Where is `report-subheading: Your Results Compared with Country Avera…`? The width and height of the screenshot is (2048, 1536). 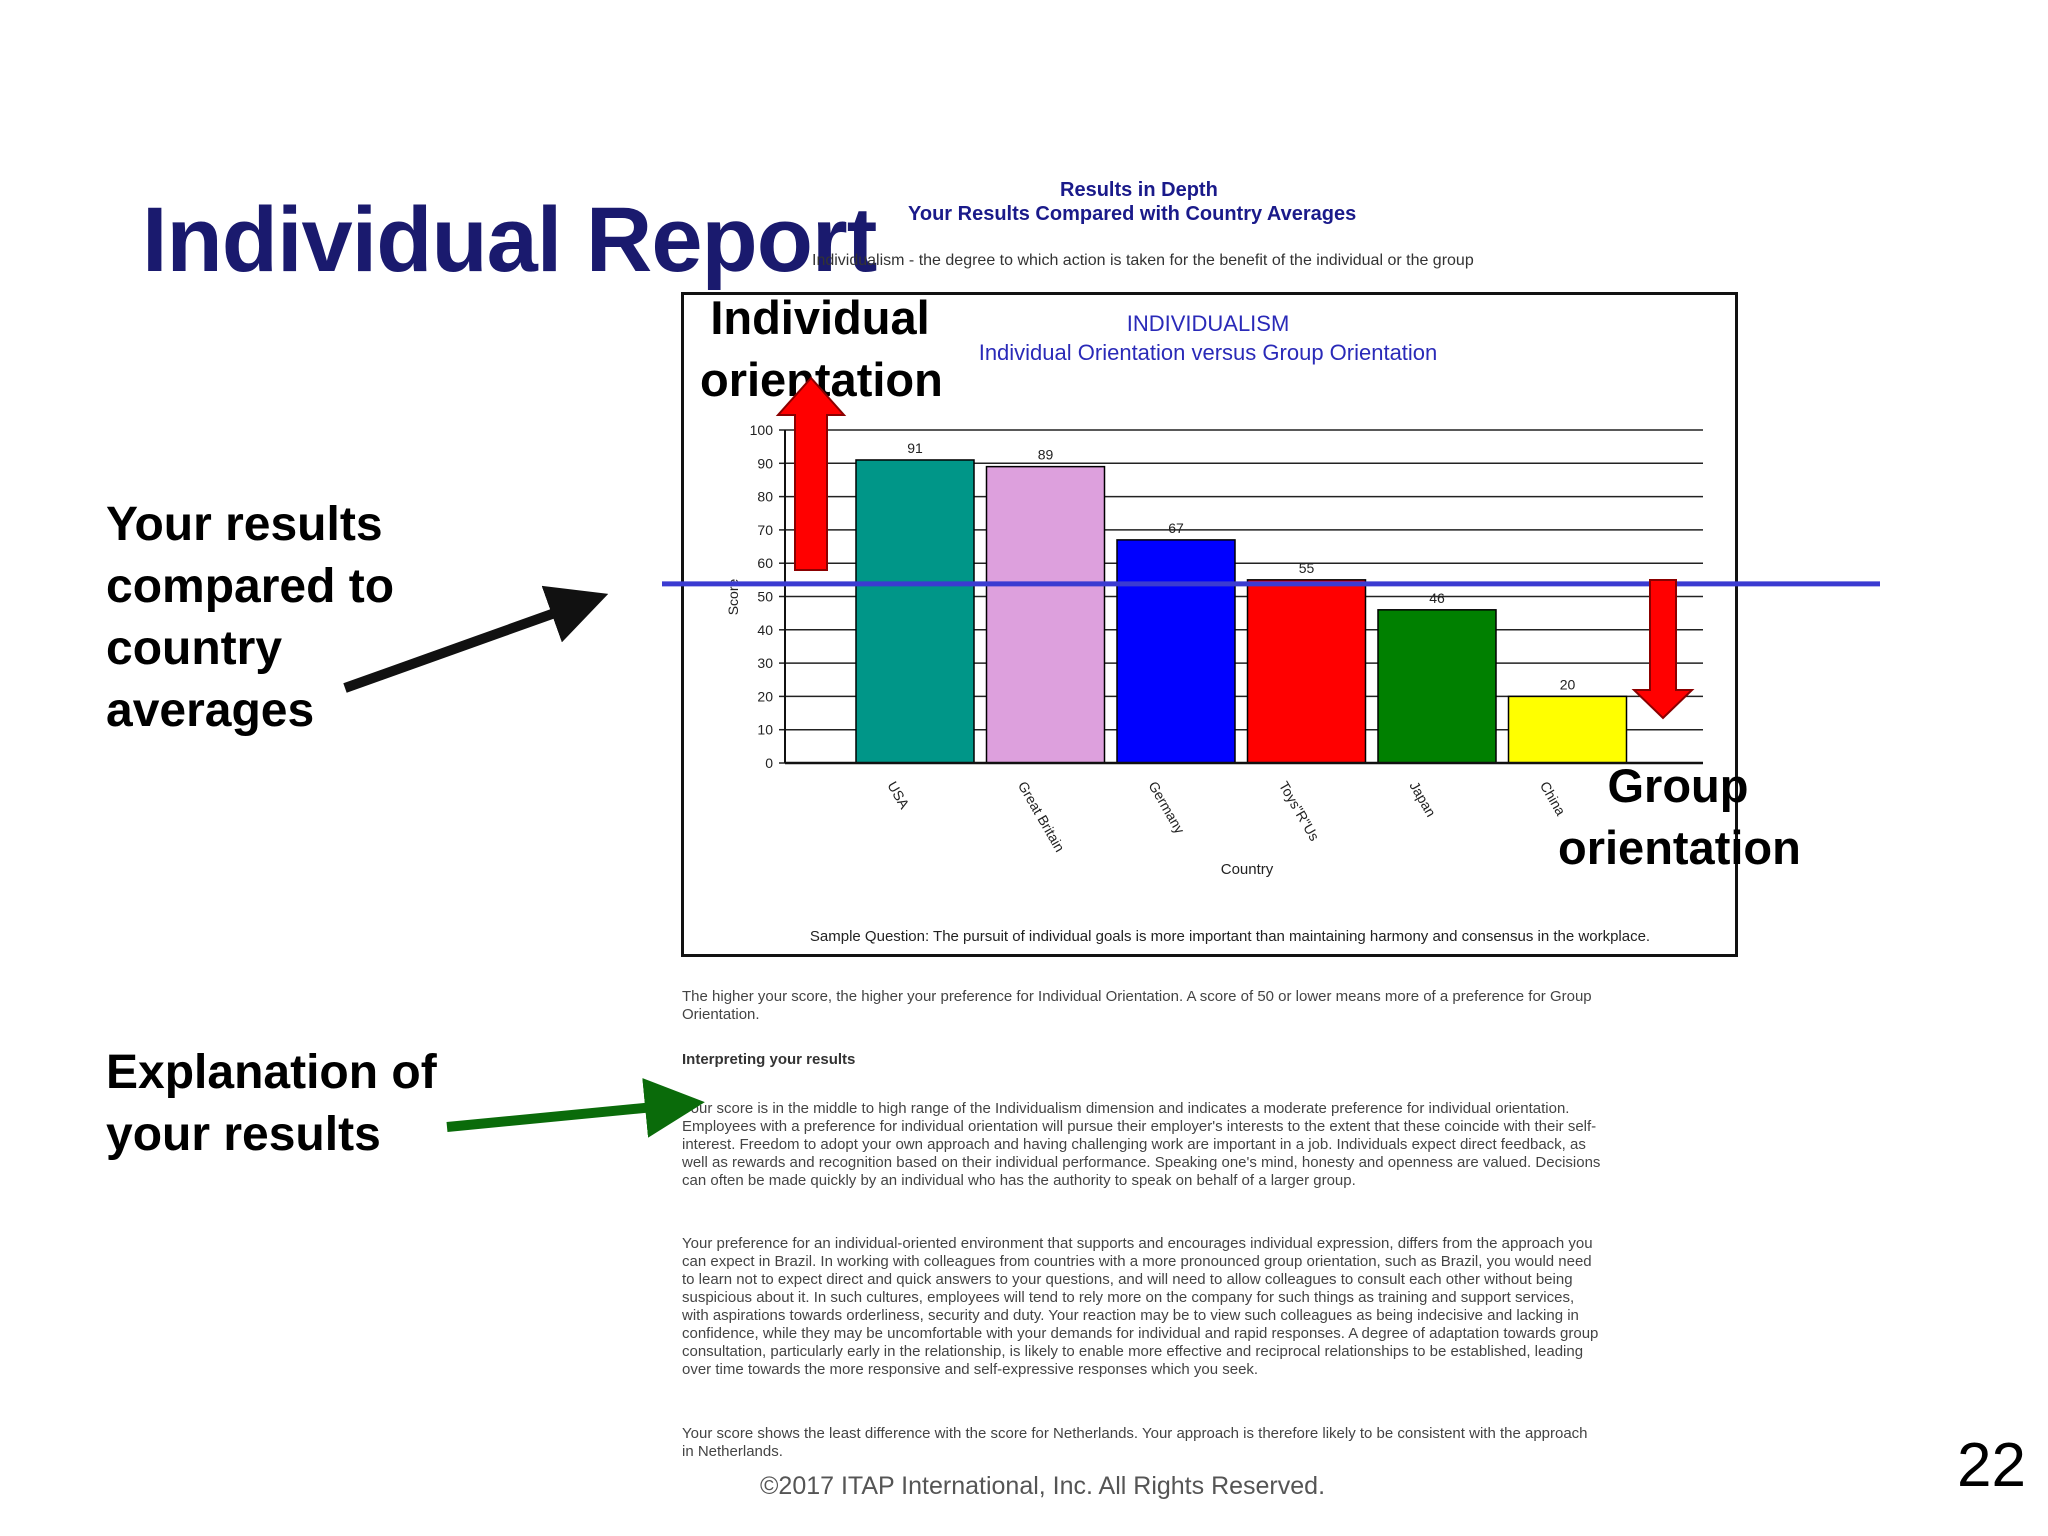 report-subheading: Your Results Compared with Country Avera… is located at coordinates (1132, 214).